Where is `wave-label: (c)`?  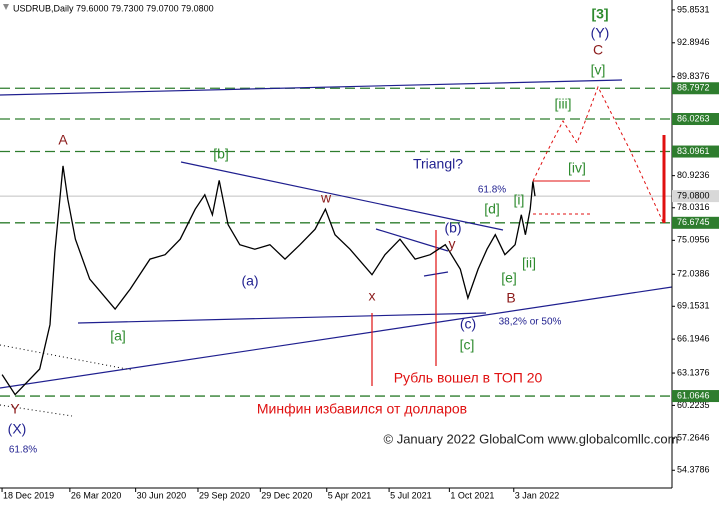
wave-label: (c) is located at coordinates (468, 324).